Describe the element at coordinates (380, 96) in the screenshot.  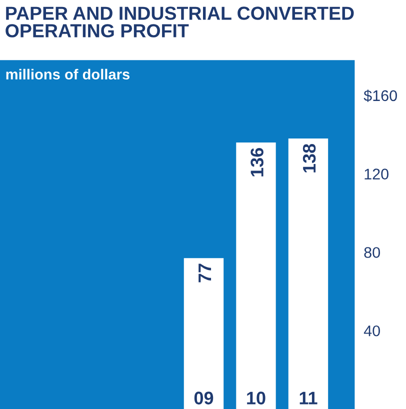
I see `y-tick-label: $160` at that location.